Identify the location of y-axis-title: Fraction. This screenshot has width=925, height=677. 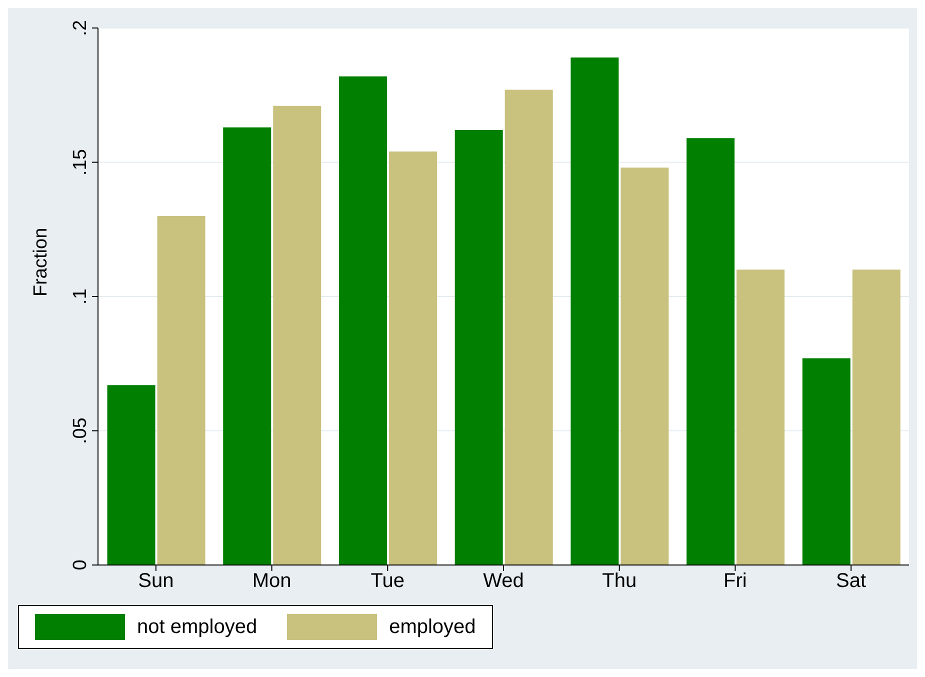
(41, 262).